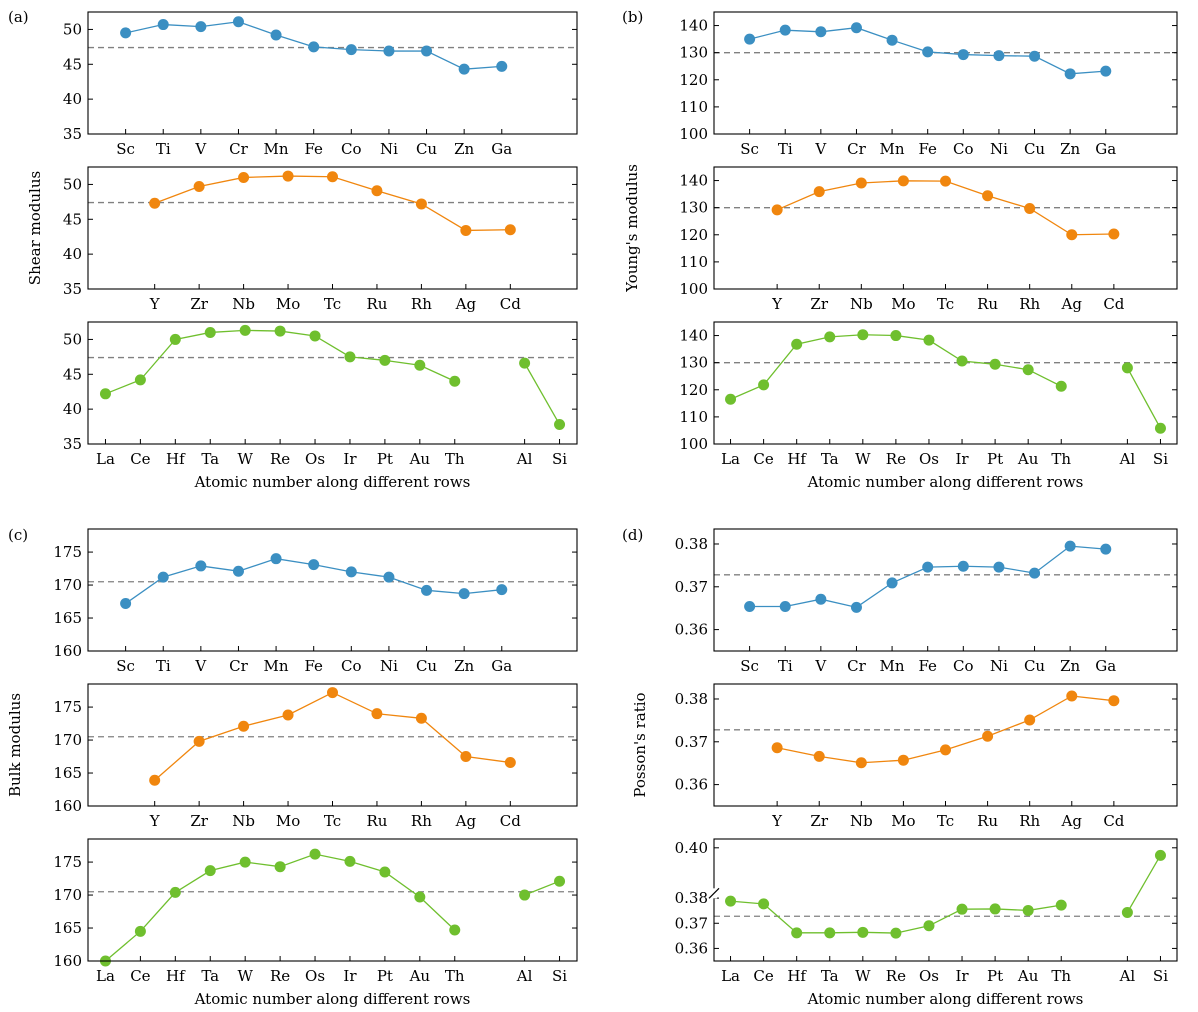 This screenshot has width=1198, height=1012. What do you see at coordinates (928, 567) in the screenshot?
I see `data-point-fe` at bounding box center [928, 567].